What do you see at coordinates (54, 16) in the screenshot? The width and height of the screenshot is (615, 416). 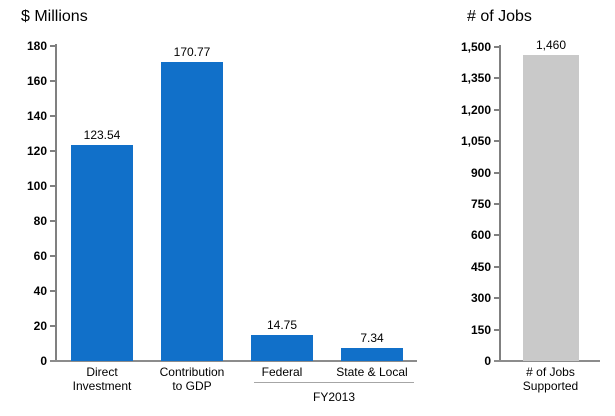 I see `chart-title-millions: $ Millions` at bounding box center [54, 16].